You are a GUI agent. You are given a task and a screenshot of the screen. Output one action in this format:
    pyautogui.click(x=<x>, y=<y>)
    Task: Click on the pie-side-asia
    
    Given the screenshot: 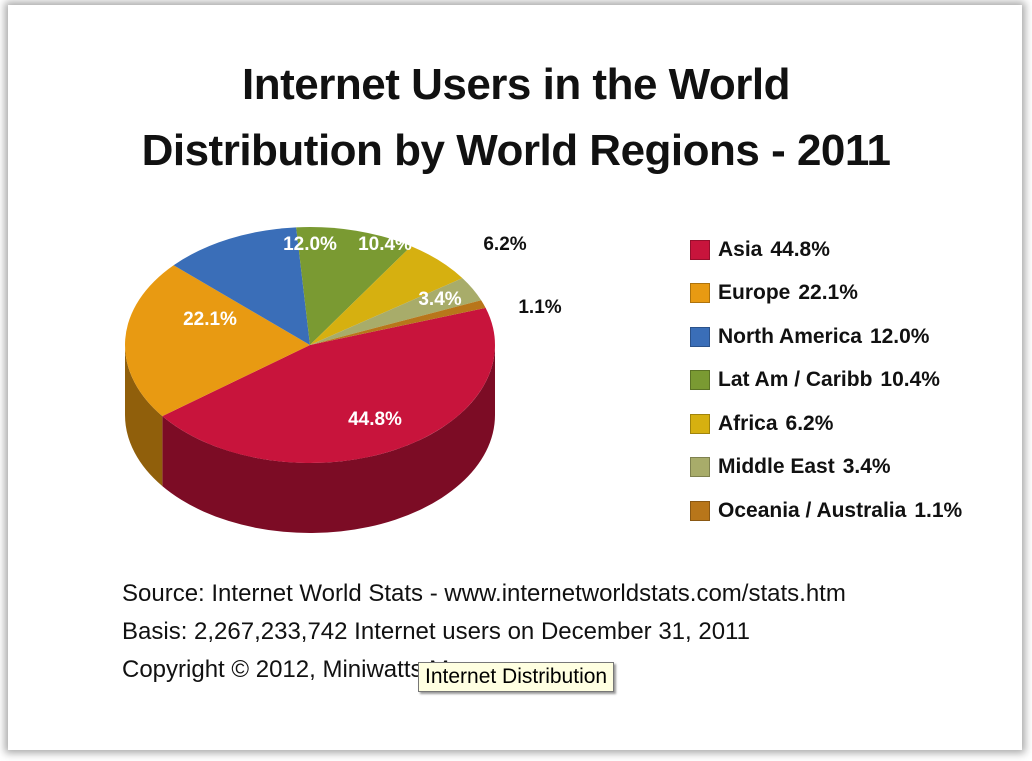 What is the action you would take?
    pyautogui.click(x=328, y=439)
    